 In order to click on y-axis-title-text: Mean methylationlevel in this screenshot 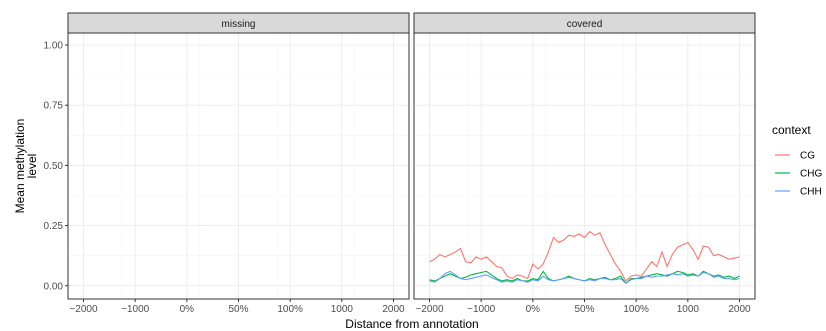, I will do `click(26, 166)`.